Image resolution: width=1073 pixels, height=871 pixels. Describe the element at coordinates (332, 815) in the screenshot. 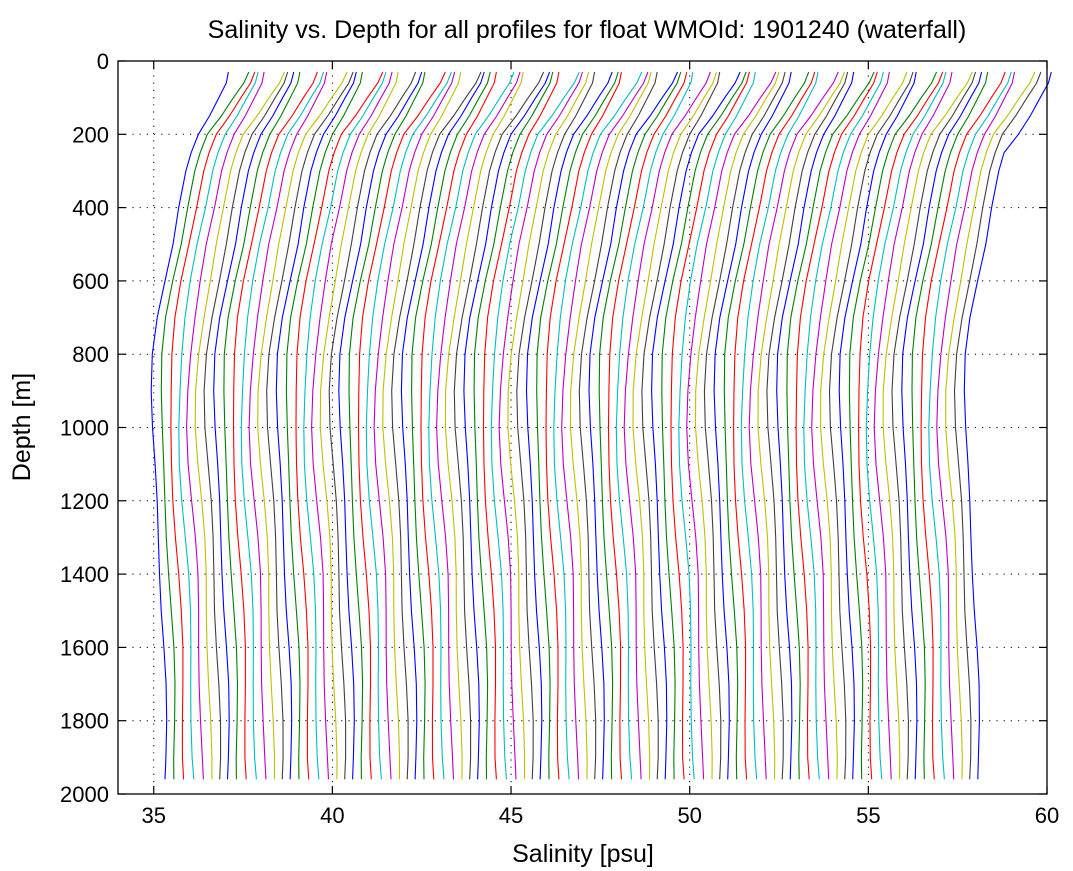

I see `x-tick-label: 40` at that location.